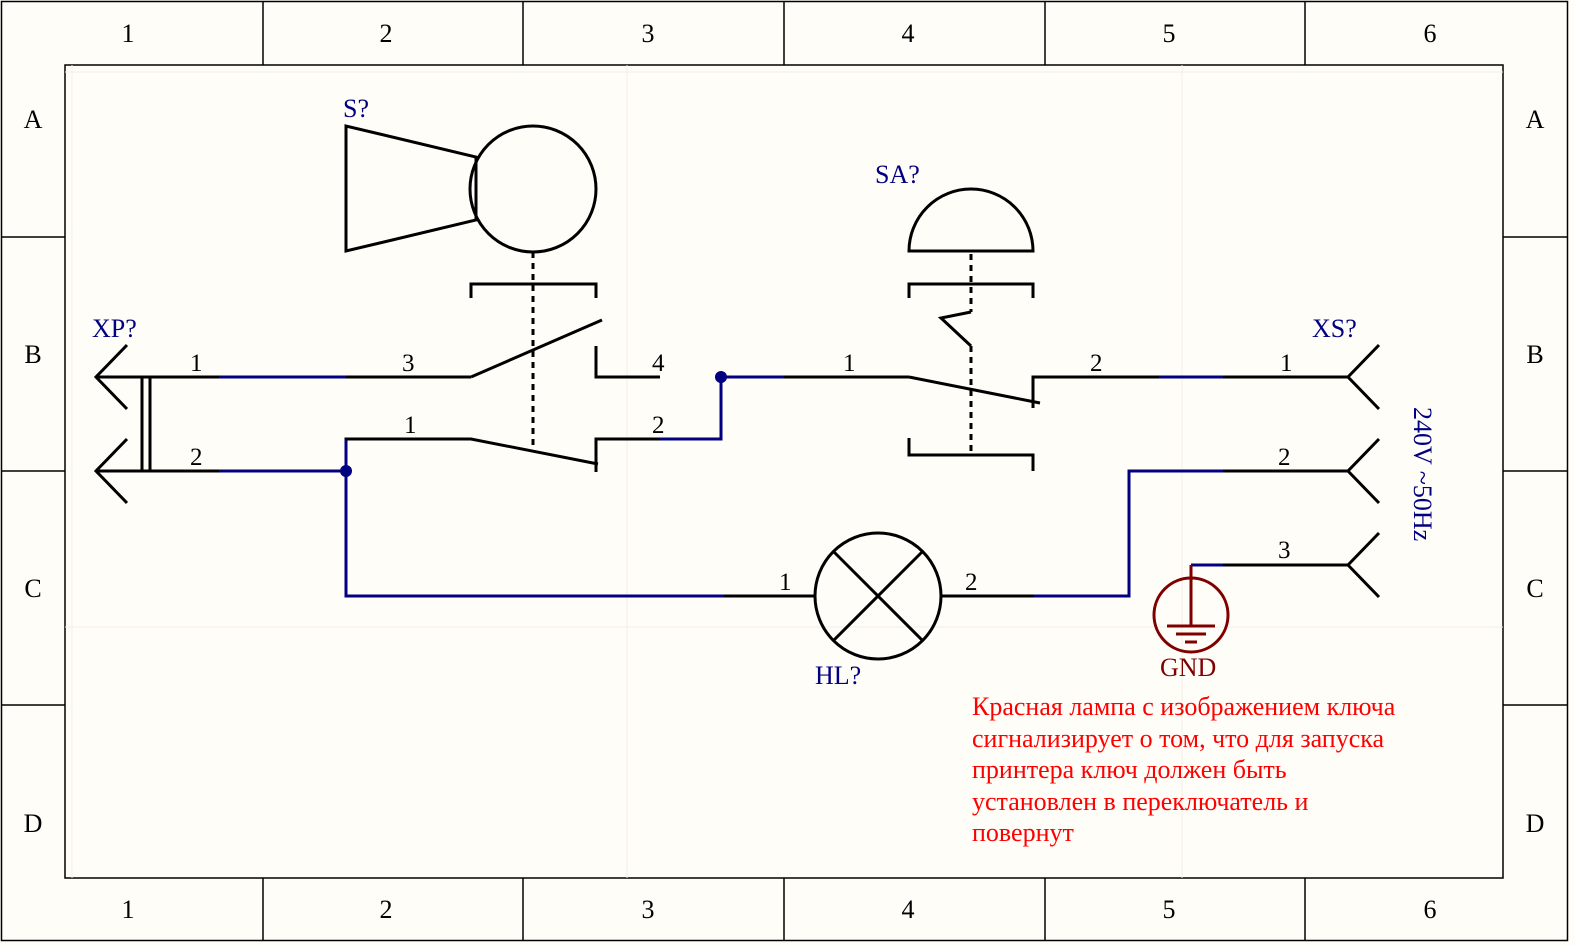  What do you see at coordinates (908, 33) in the screenshot?
I see `col-label-top: 4` at bounding box center [908, 33].